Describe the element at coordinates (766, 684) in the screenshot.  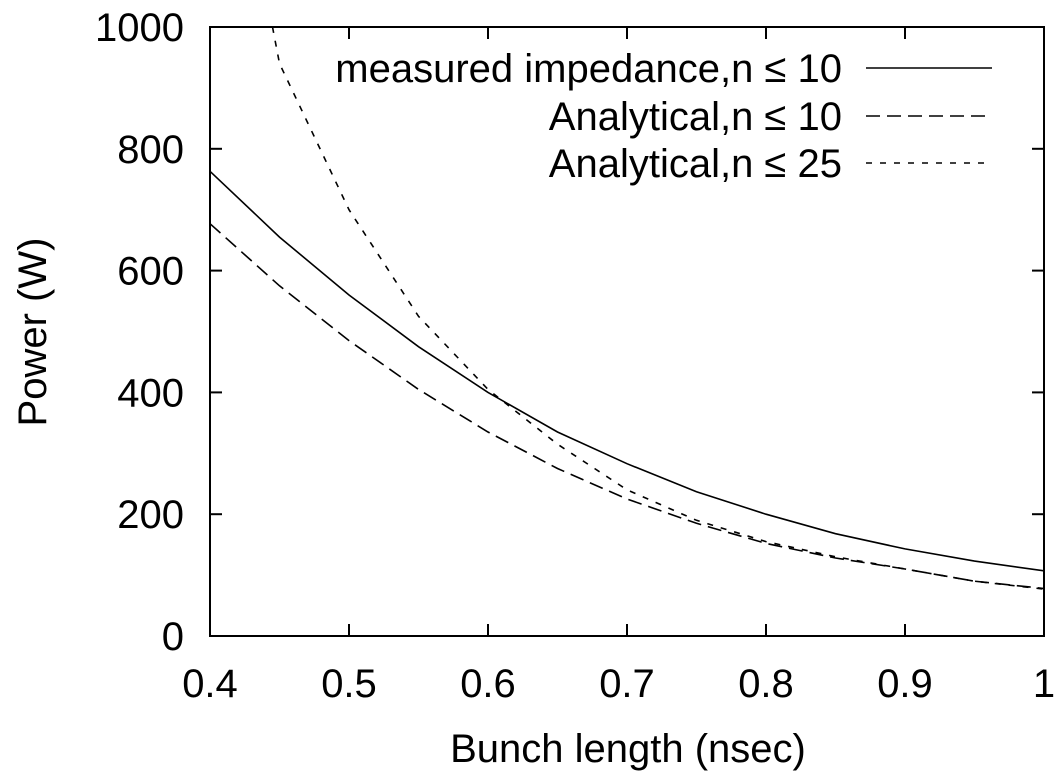
I see `x-tick-label: 0.8` at that location.